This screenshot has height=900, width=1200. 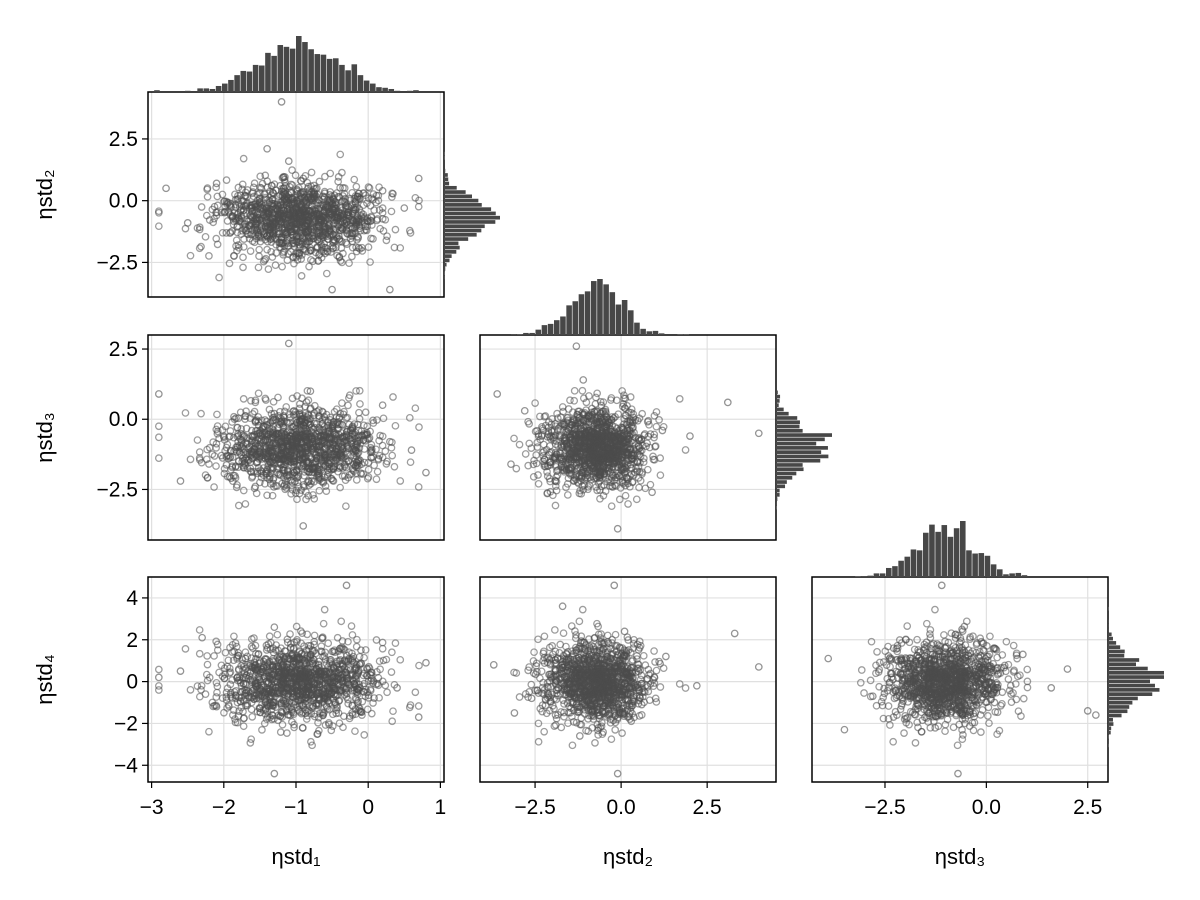 What do you see at coordinates (117, 489) in the screenshot?
I see `y-tick-label: −2.5` at bounding box center [117, 489].